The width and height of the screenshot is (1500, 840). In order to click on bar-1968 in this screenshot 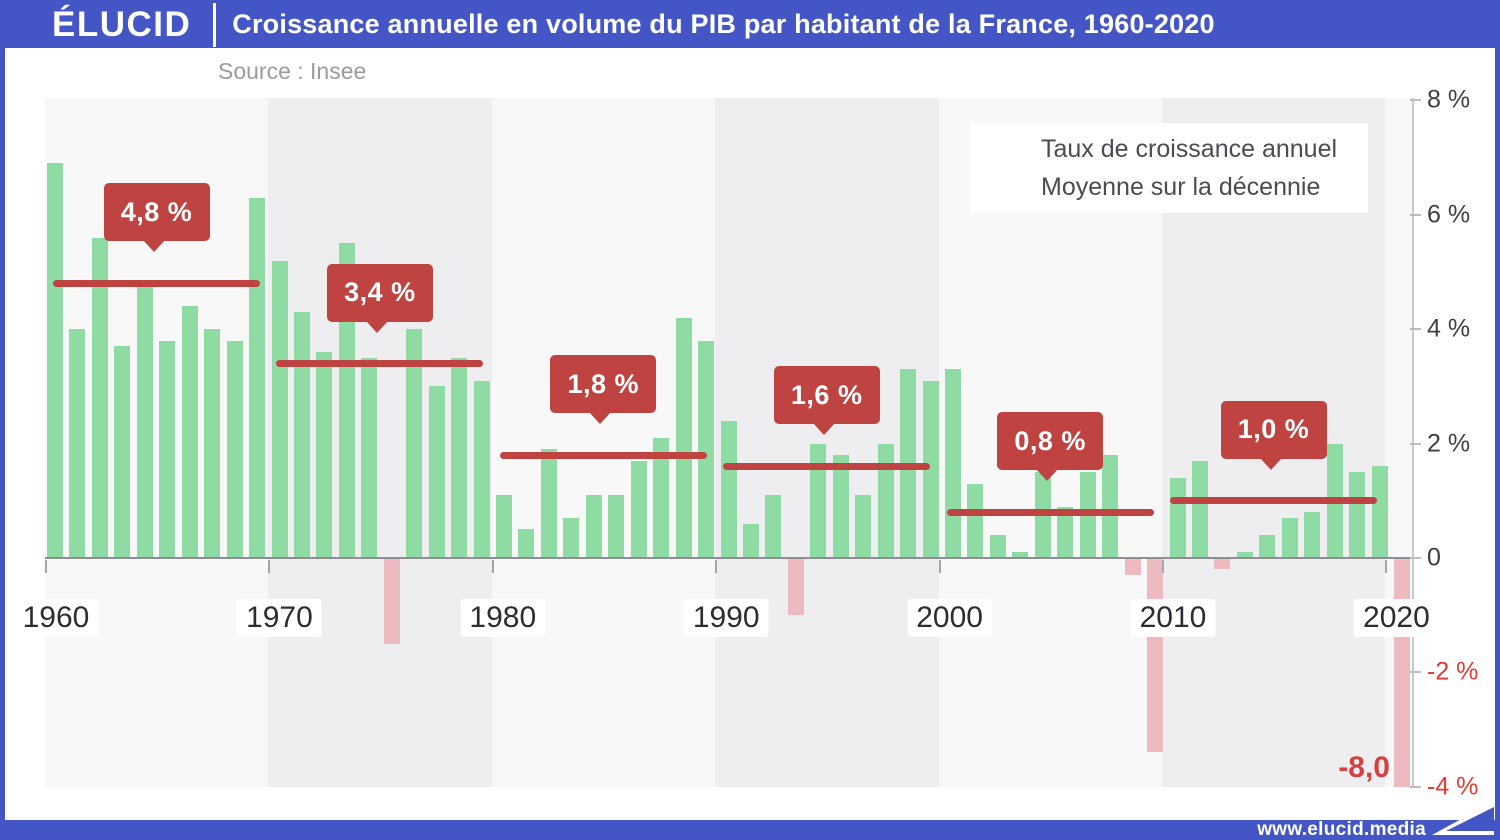, I will do `click(234, 449)`.